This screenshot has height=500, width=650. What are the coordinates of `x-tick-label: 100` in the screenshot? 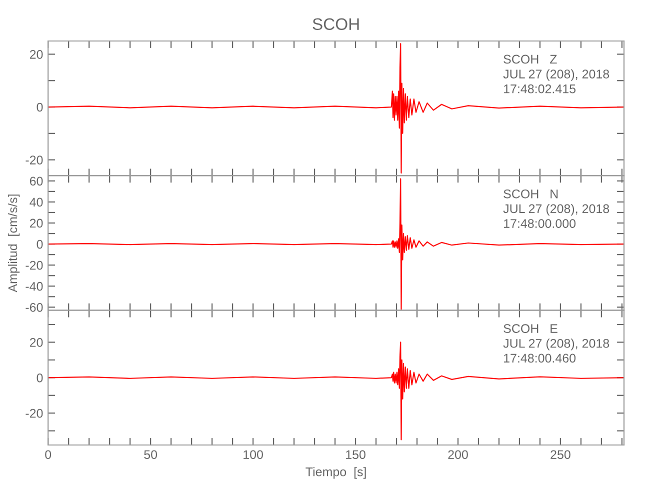 It's located at (253, 455).